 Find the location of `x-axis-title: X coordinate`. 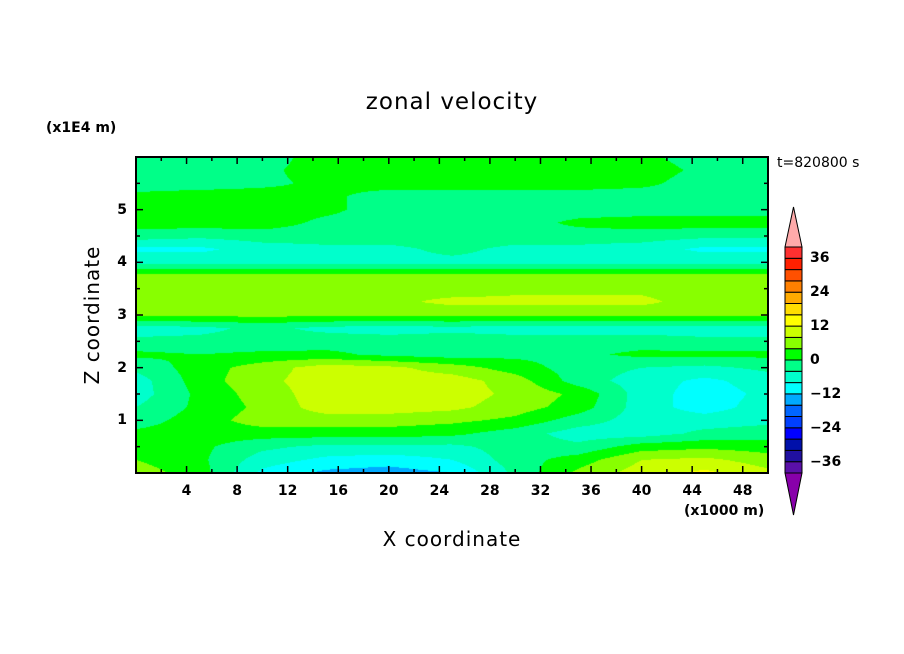

x-axis-title: X coordinate is located at coordinates (452, 539).